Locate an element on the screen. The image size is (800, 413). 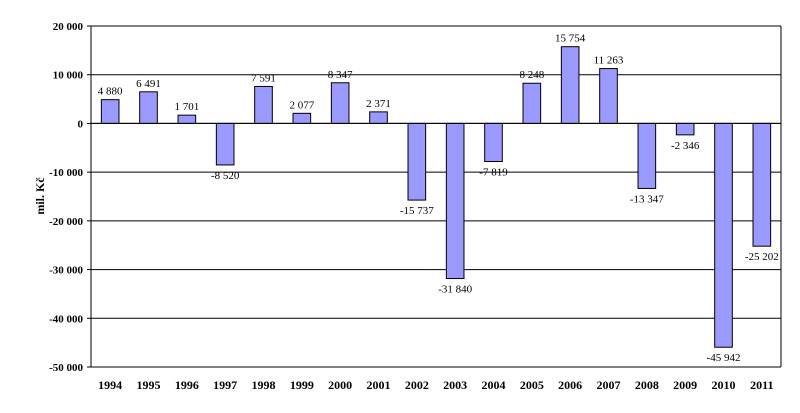
data-label: 15 754 is located at coordinates (570, 39).